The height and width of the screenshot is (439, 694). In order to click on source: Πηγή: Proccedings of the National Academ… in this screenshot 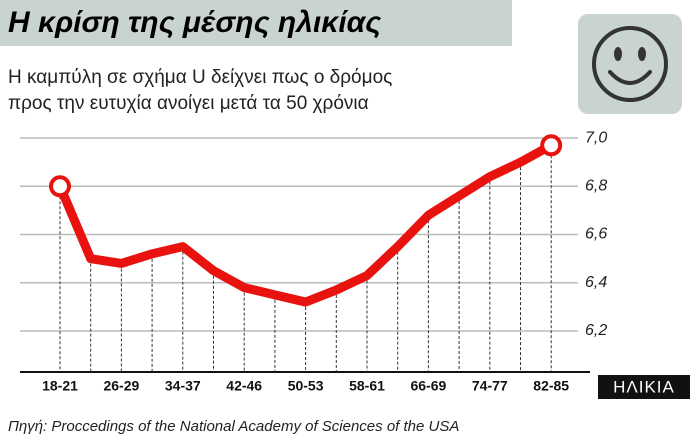, I will do `click(233, 426)`.